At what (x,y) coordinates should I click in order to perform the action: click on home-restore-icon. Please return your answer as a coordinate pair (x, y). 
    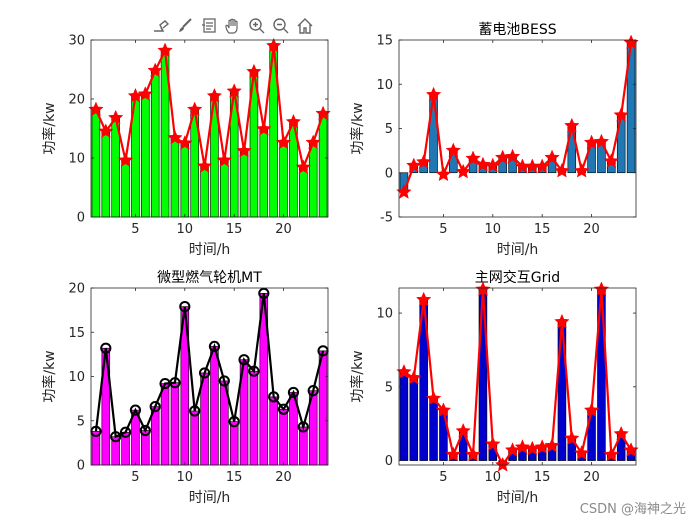
    Looking at the image, I should click on (305, 26).